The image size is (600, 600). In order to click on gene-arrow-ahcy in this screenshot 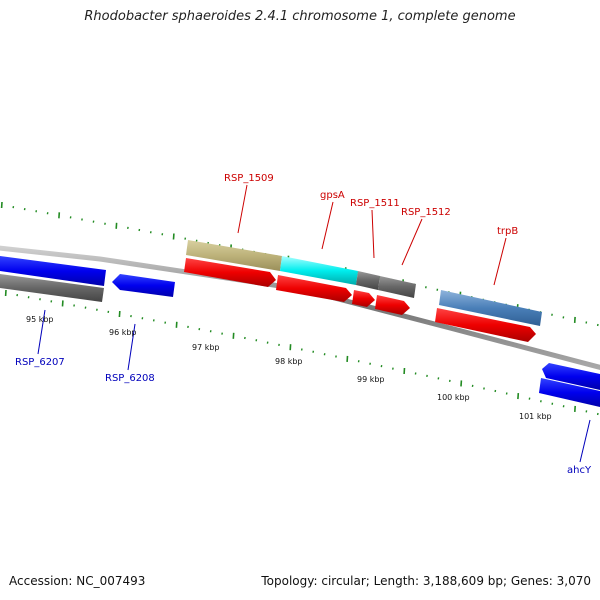, I will do `click(571, 376)`.